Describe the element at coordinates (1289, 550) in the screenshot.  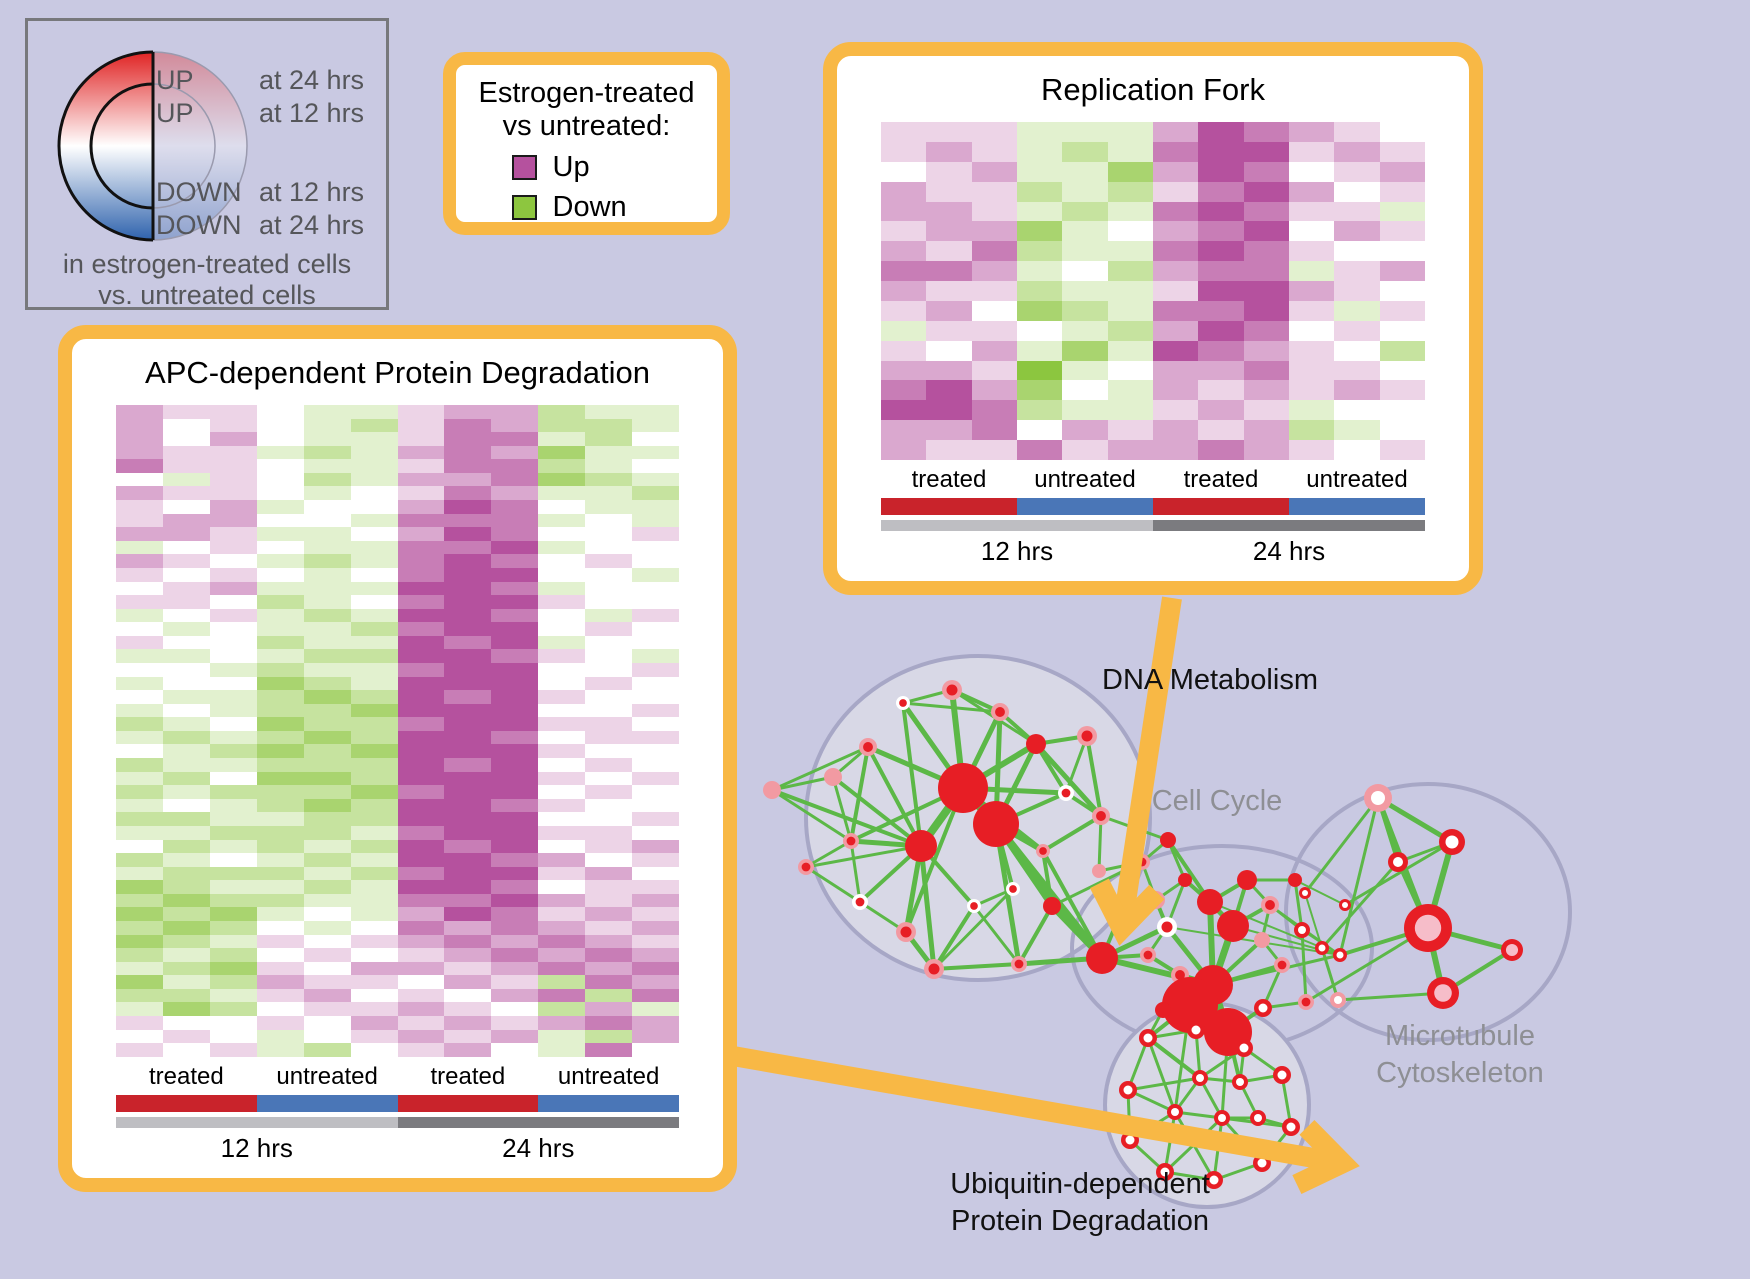
I see `time-24-label: 24 hrs` at that location.